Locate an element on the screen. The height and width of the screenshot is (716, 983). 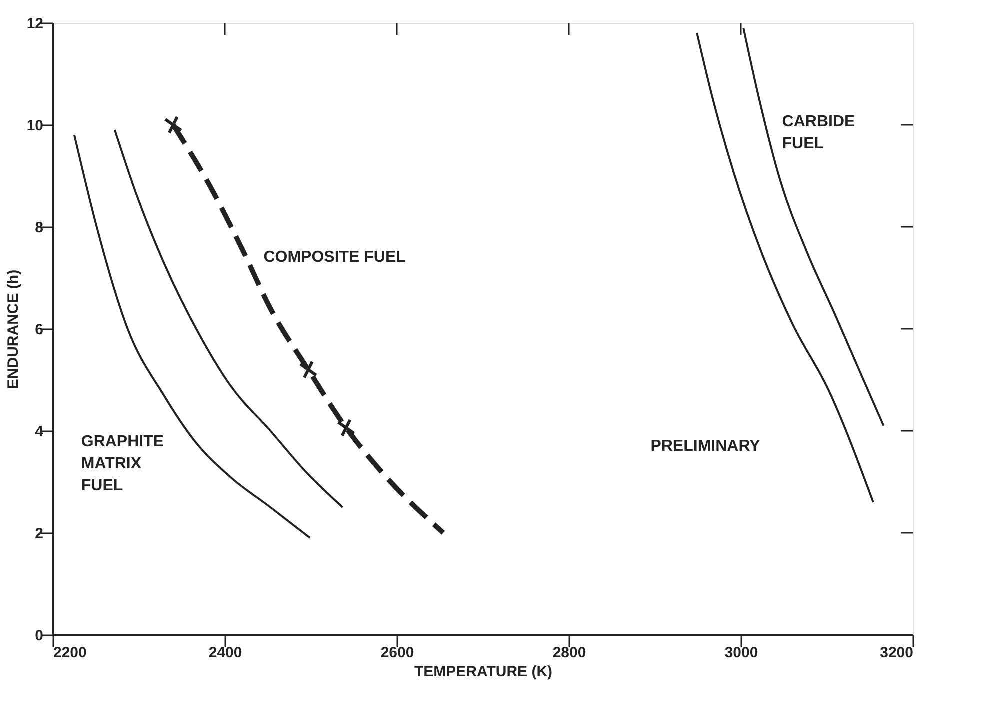
x-tick-label: 2600 is located at coordinates (397, 653).